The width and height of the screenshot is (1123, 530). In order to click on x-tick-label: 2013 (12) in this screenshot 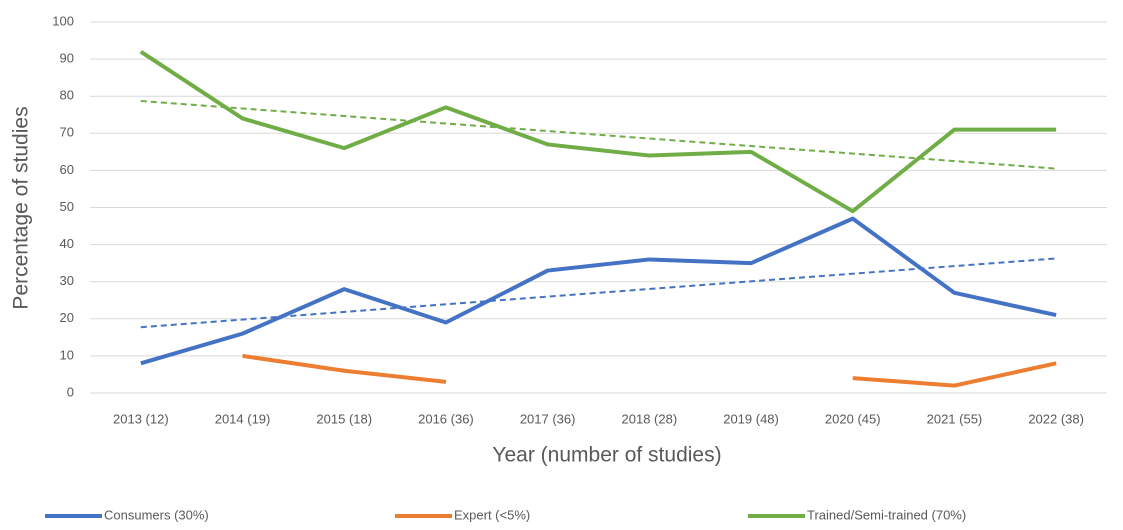, I will do `click(141, 418)`.